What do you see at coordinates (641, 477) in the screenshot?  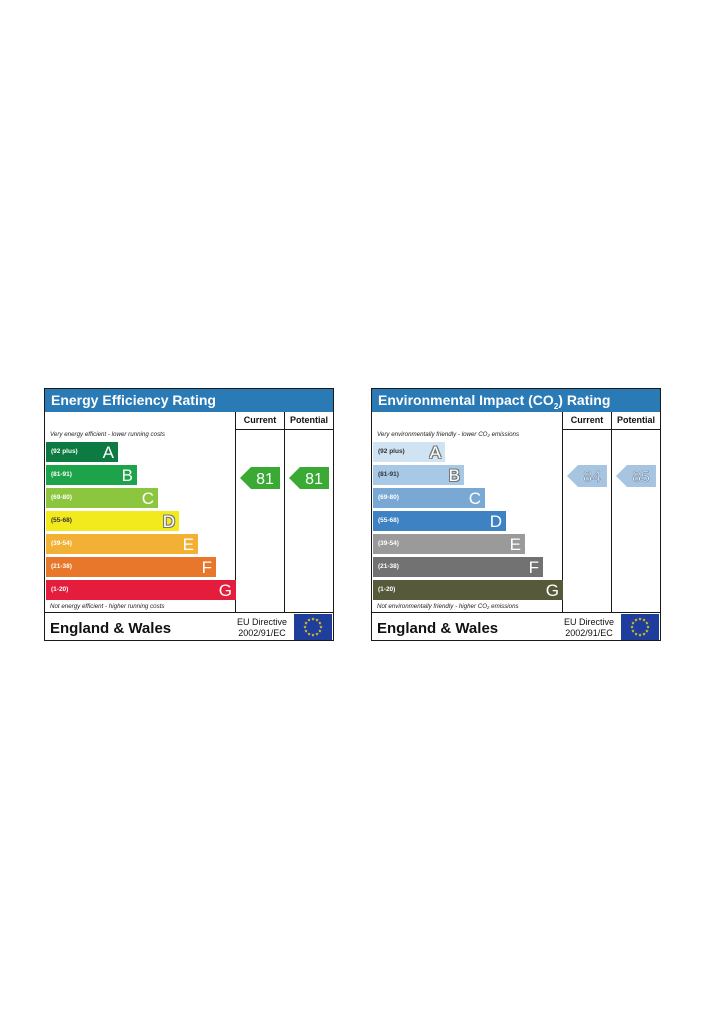 I see `rating-value-label: 85` at bounding box center [641, 477].